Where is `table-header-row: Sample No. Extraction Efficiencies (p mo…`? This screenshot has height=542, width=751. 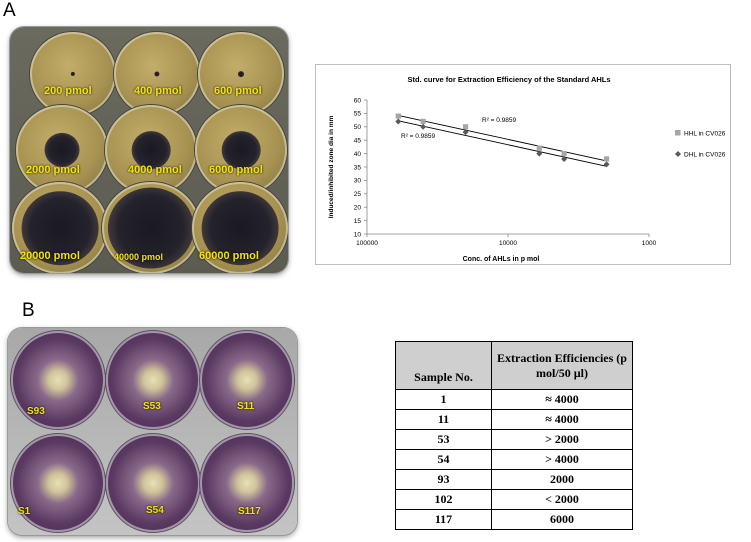 table-header-row: Sample No. Extraction Efficiencies (p mo… is located at coordinates (514, 365).